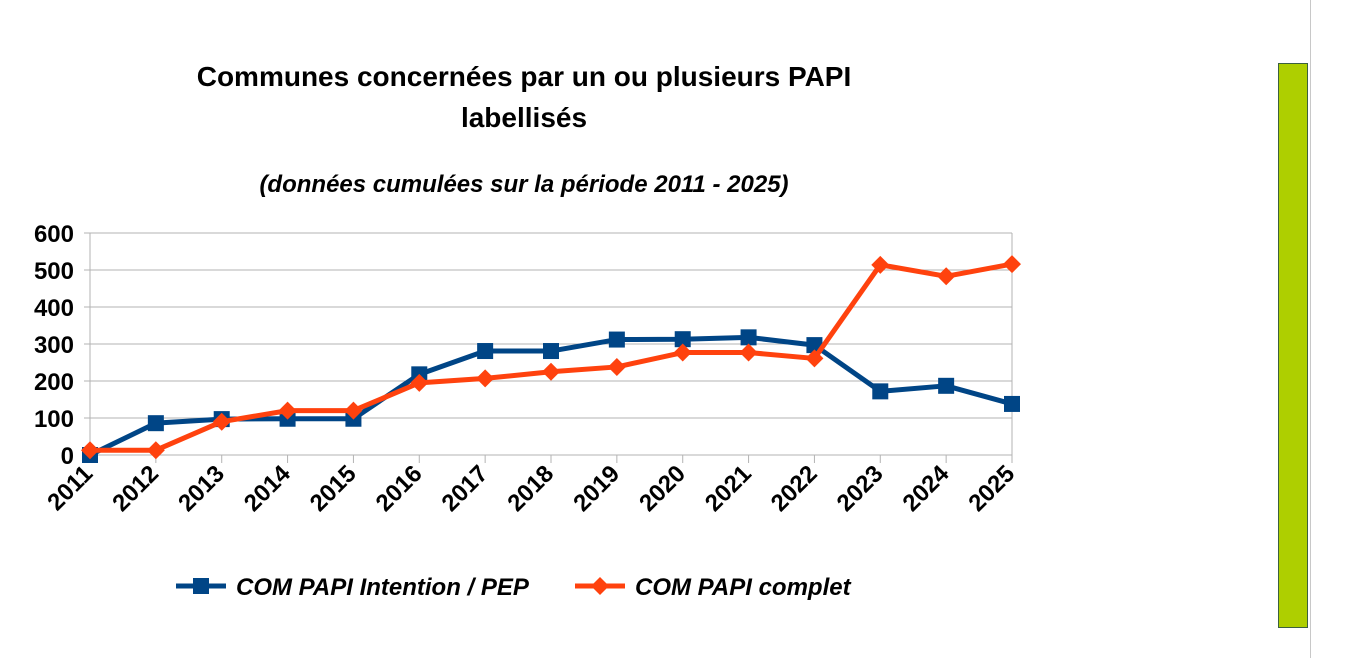 This screenshot has width=1349, height=664. I want to click on xtick-label: 2025, so click(991, 488).